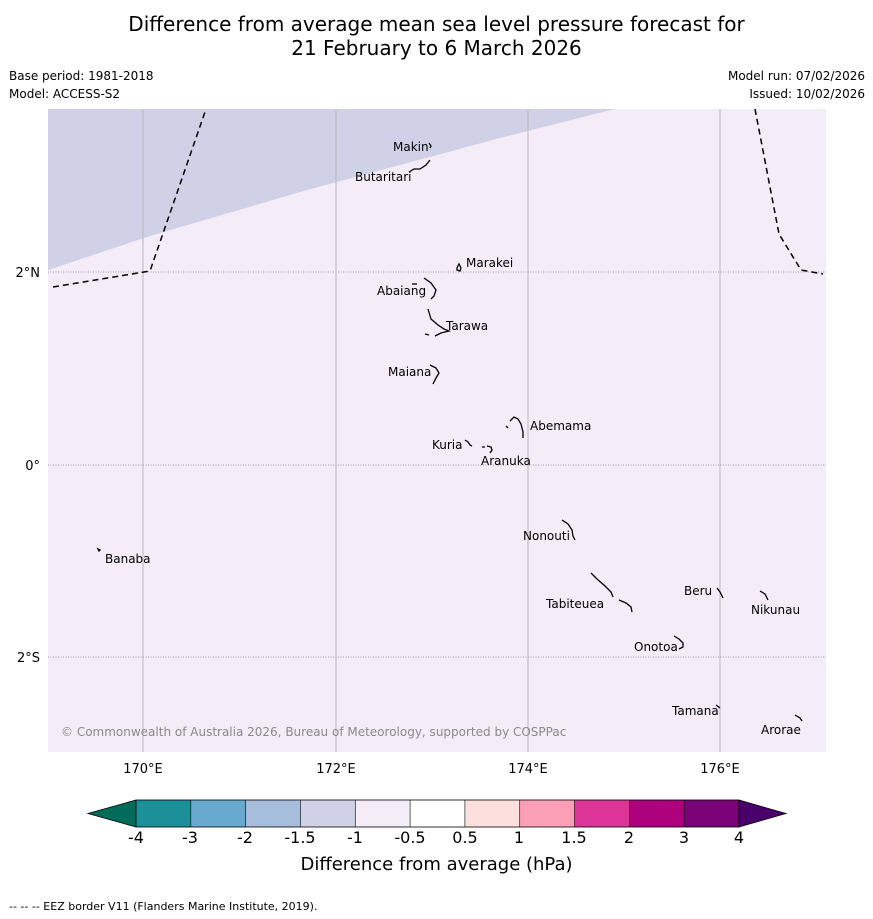  I want to click on shaded-band, so click(331, 189).